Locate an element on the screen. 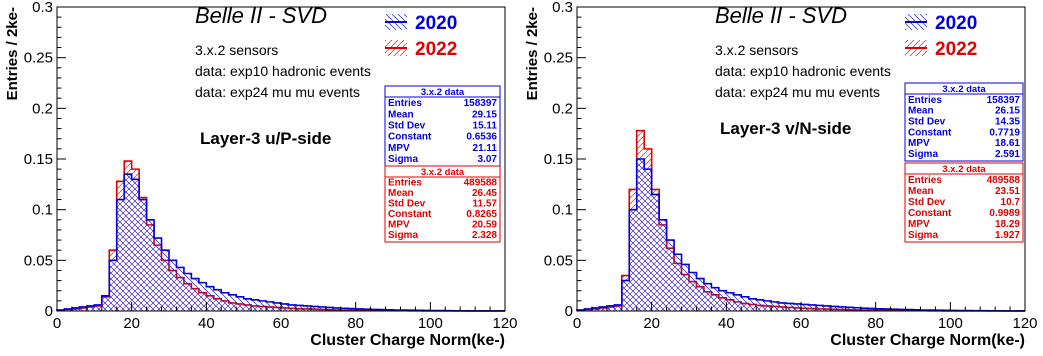 Image resolution: width=1043 pixels, height=356 pixels. stat-box-value: 1.927 is located at coordinates (1007, 235).